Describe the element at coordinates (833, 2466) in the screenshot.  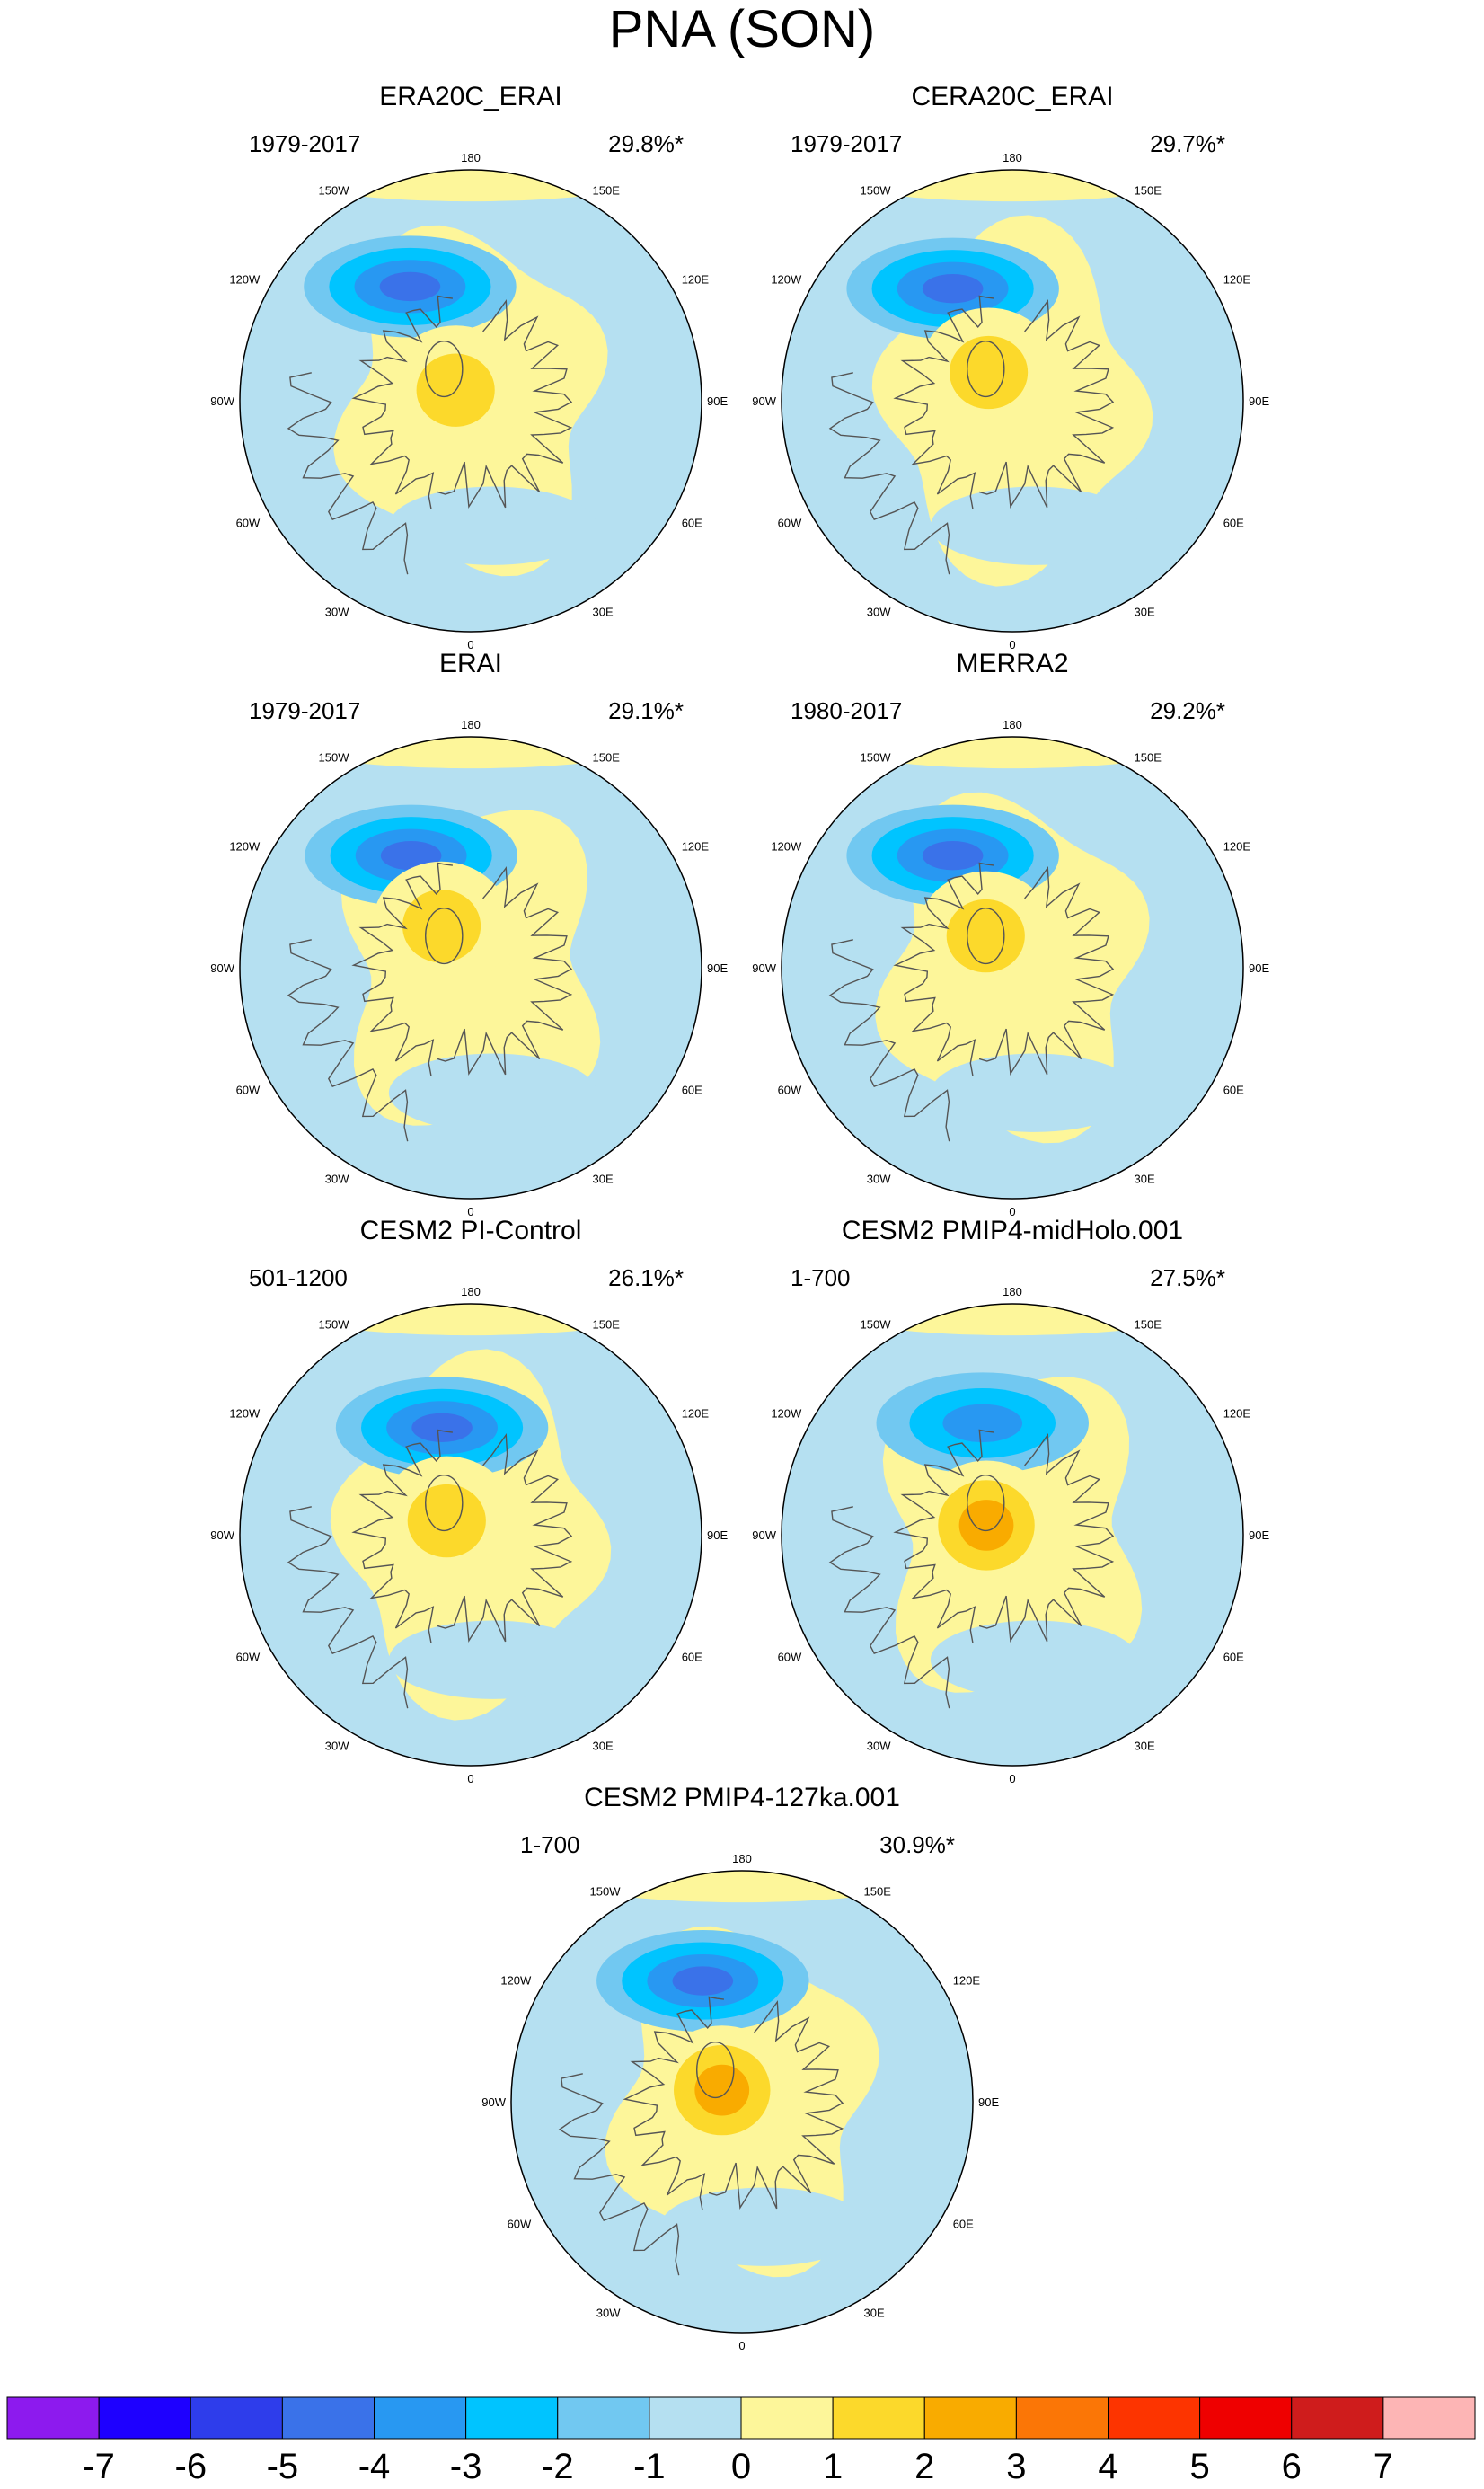
I see `colorbar-tick-label: 1` at that location.